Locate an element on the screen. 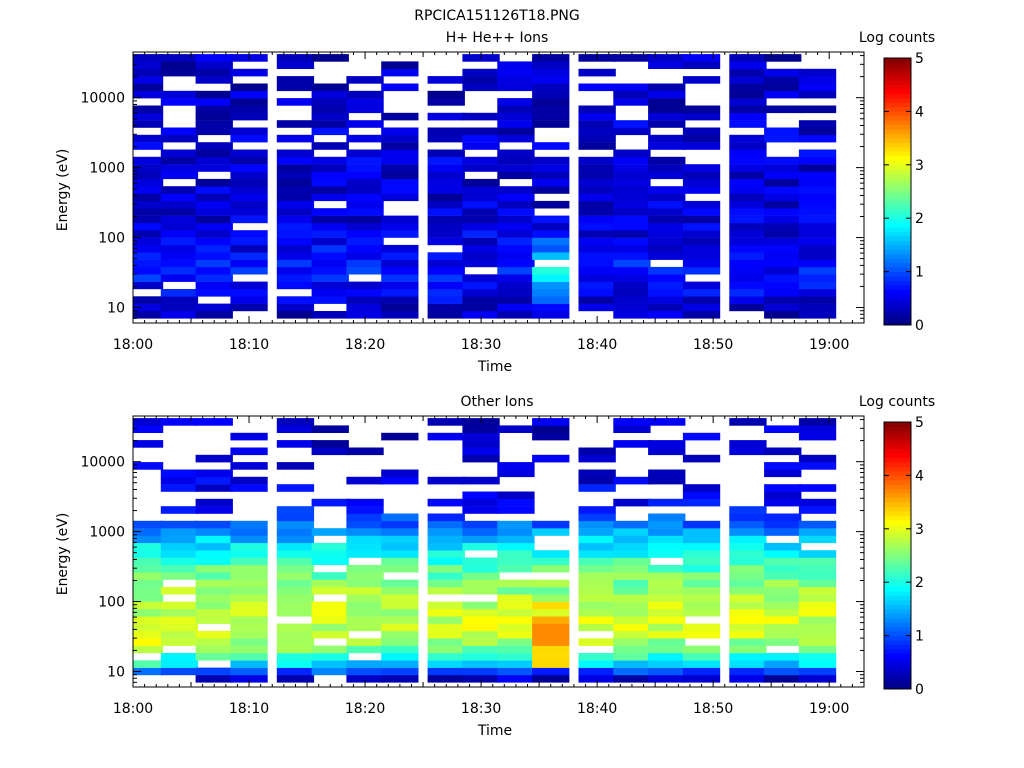 This screenshot has height=768, width=1024. x-tick-label: 18:00 is located at coordinates (133, 709).